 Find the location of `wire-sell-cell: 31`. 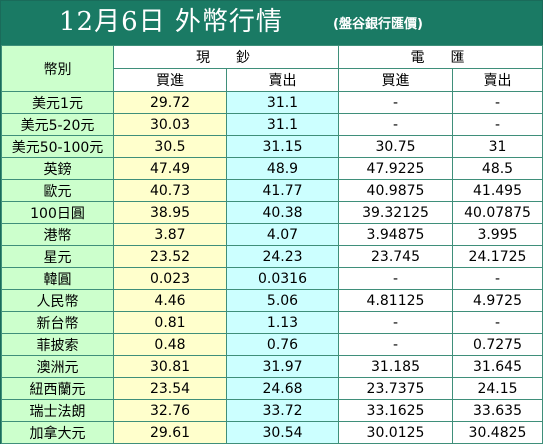

wire-sell-cell: 31 is located at coordinates (497, 146).